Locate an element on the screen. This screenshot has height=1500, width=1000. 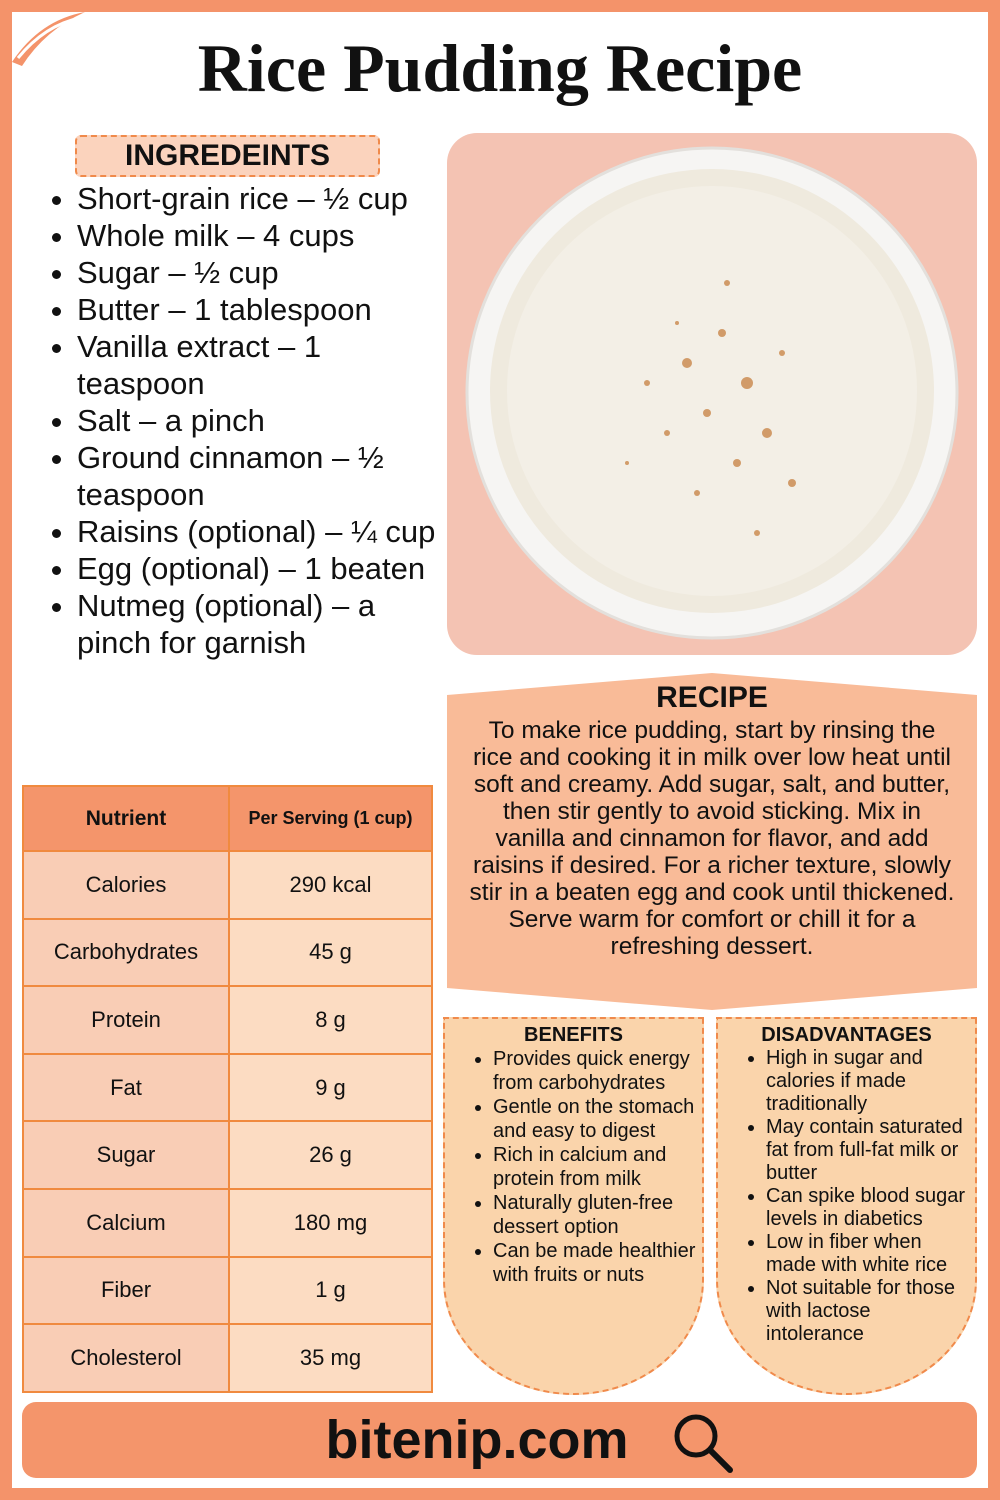
list-item: Gentle on the stomach and easy to digest is located at coordinates (594, 1119).